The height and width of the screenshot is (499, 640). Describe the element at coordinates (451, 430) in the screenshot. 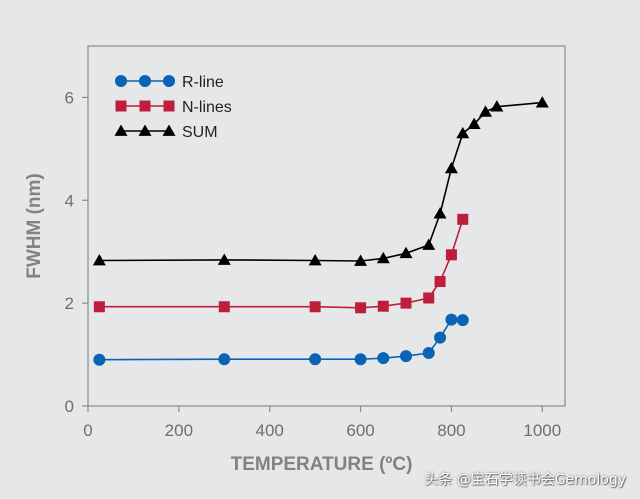

I see `x-tick-label: 800` at that location.